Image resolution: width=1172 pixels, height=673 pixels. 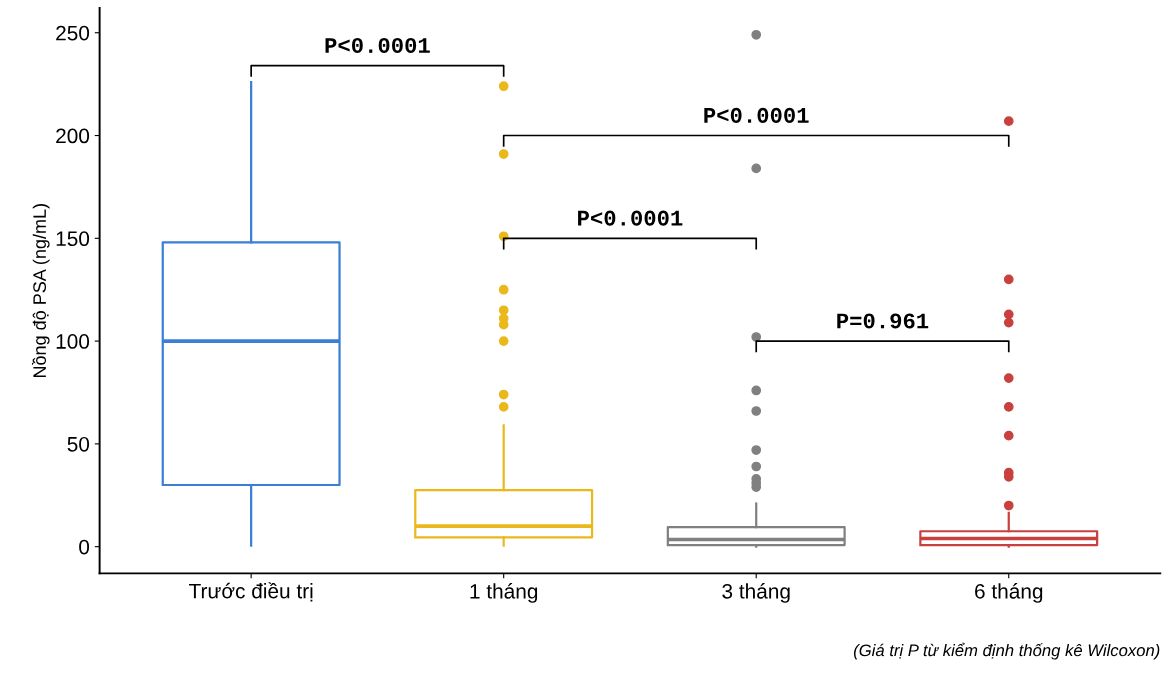 I want to click on x-tick-label: Trước điều trị, so click(x=251, y=592).